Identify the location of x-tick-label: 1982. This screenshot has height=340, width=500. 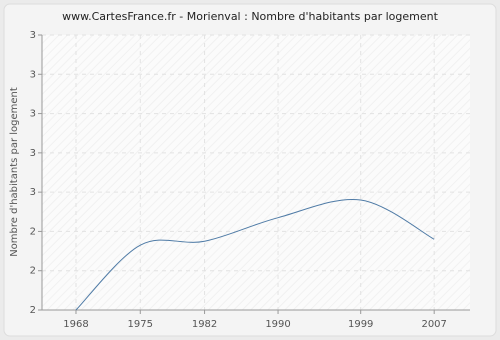
(204, 324).